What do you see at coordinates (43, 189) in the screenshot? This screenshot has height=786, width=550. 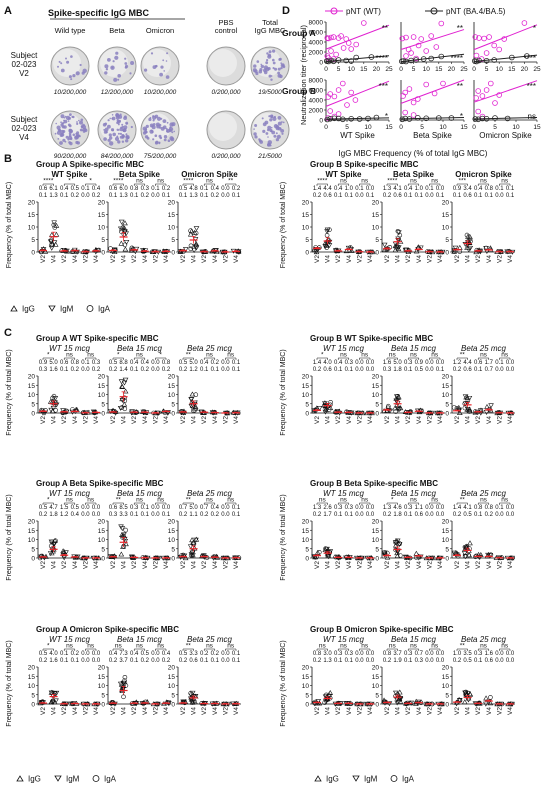 I see `mean-value: 0.6` at bounding box center [43, 189].